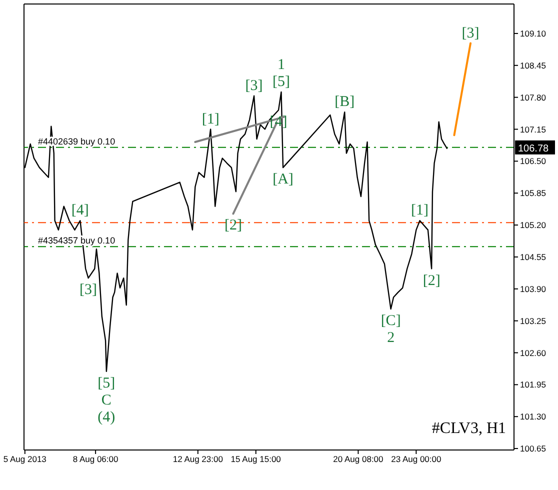 Image resolution: width=558 pixels, height=490 pixels. What do you see at coordinates (533, 417) in the screenshot?
I see `y-tick-label: 101.30` at bounding box center [533, 417].